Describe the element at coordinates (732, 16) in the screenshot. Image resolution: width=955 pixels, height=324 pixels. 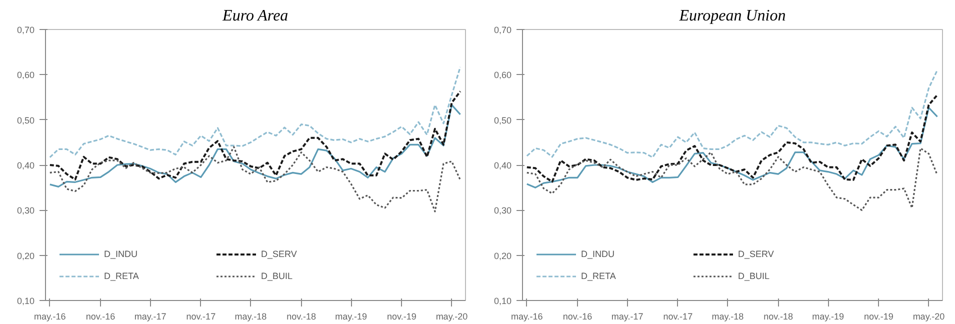
I see `chart-title: European Union` at that location.